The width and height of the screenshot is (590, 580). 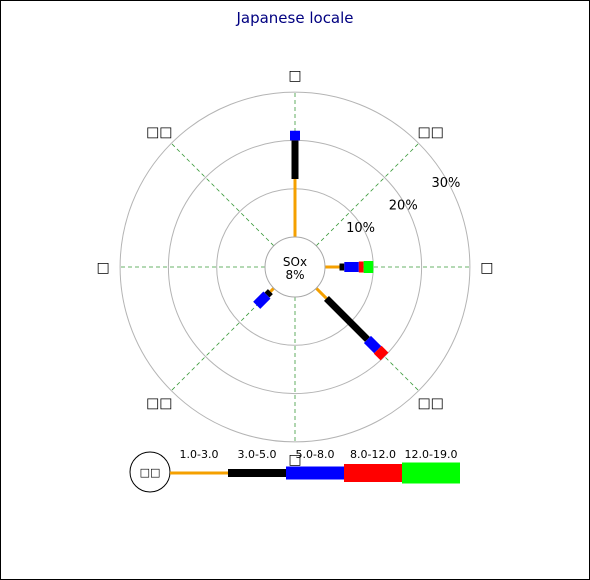 I want to click on direction-label-315: □□, so click(x=159, y=132).